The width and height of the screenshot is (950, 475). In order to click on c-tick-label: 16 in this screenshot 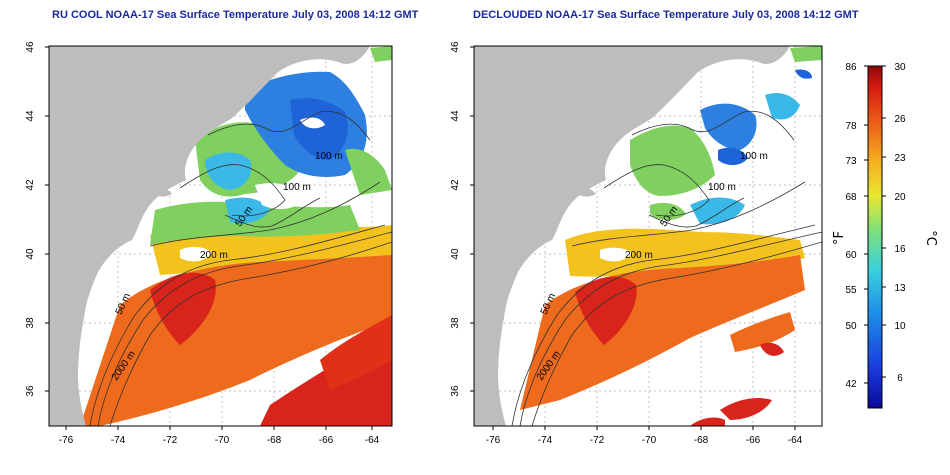, I will do `click(900, 249)`.